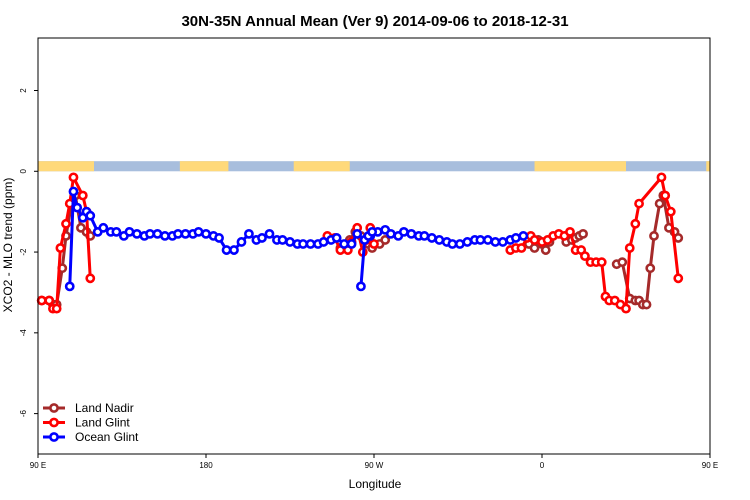 Image resolution: width=750 pixels, height=500 pixels. I want to click on x-axis-ticks: 90 E 180 90 W 0 90 E, so click(374, 462).